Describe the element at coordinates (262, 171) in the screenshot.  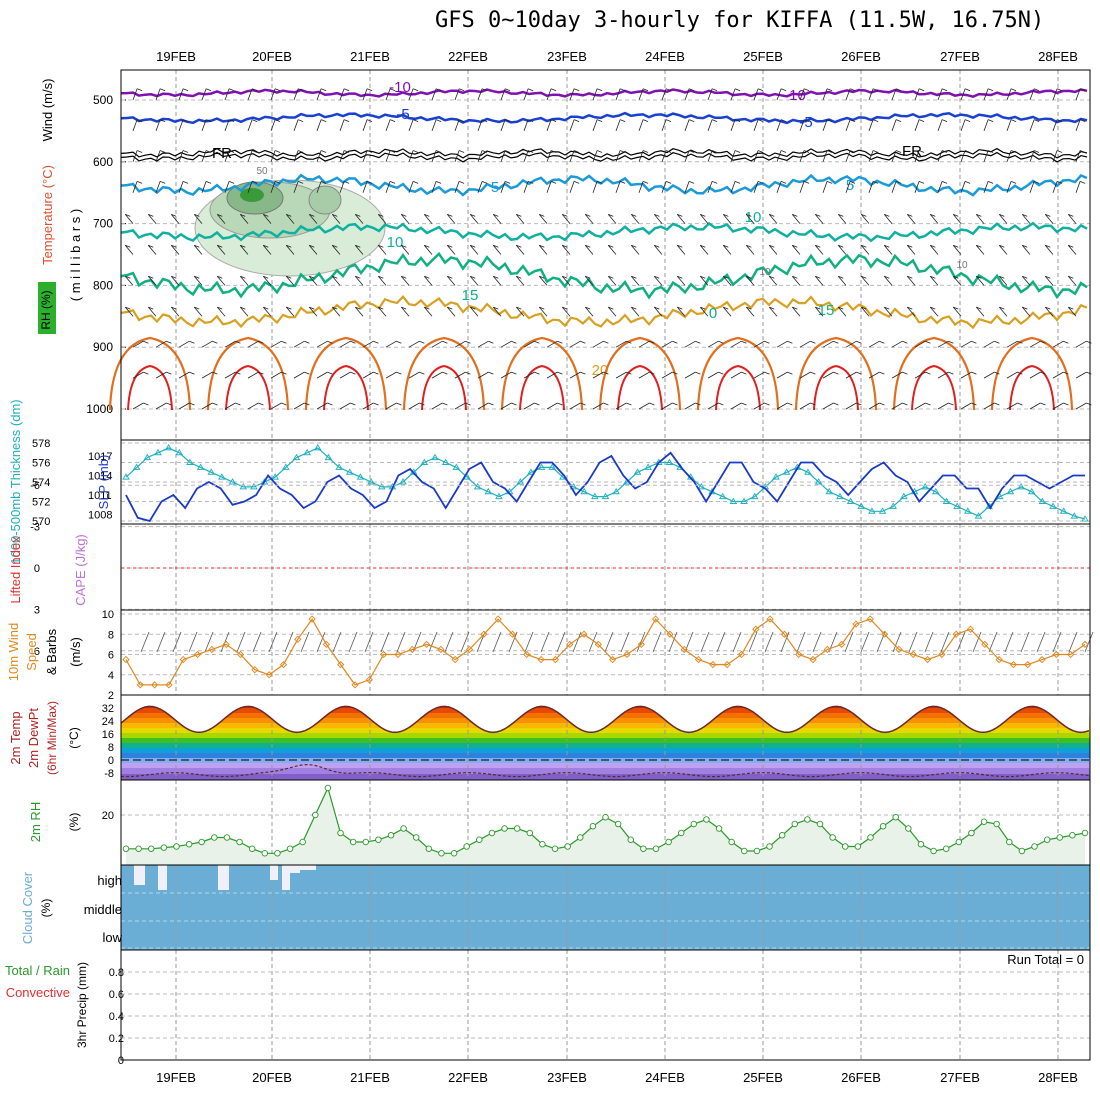
I see `rh-contour-label: 50` at that location.